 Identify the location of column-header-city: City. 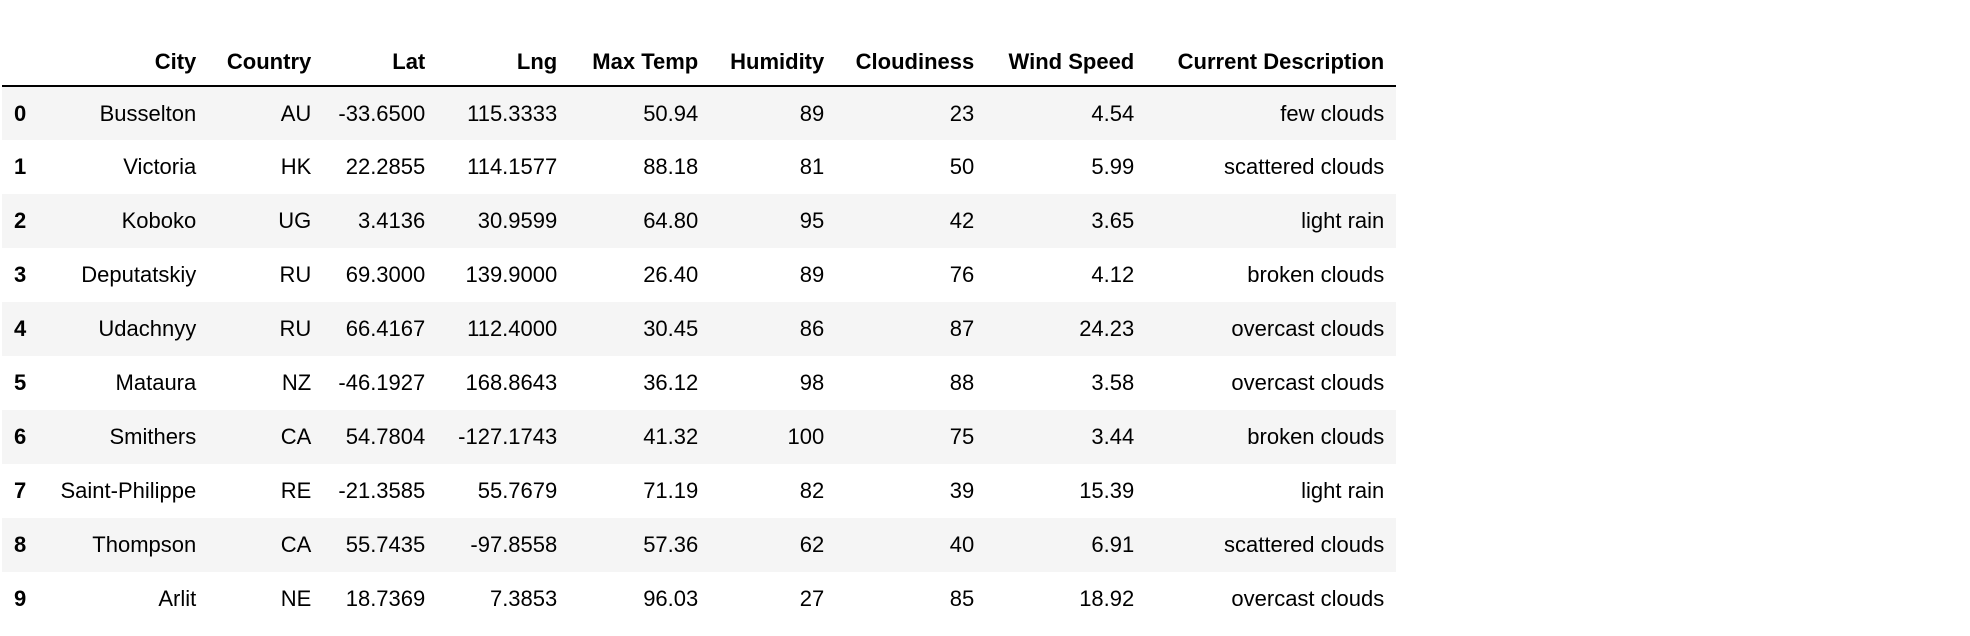
(123, 62).